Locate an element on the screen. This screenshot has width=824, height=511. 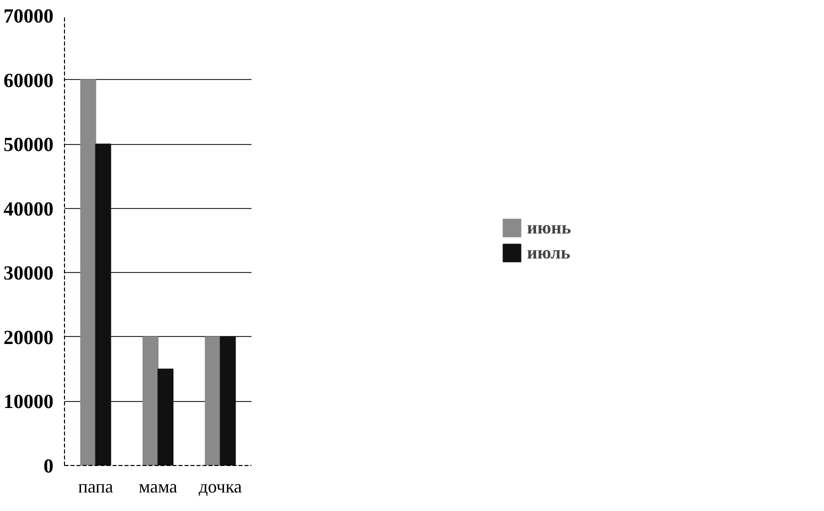
y-tick-label: 40000 is located at coordinates (29, 209).